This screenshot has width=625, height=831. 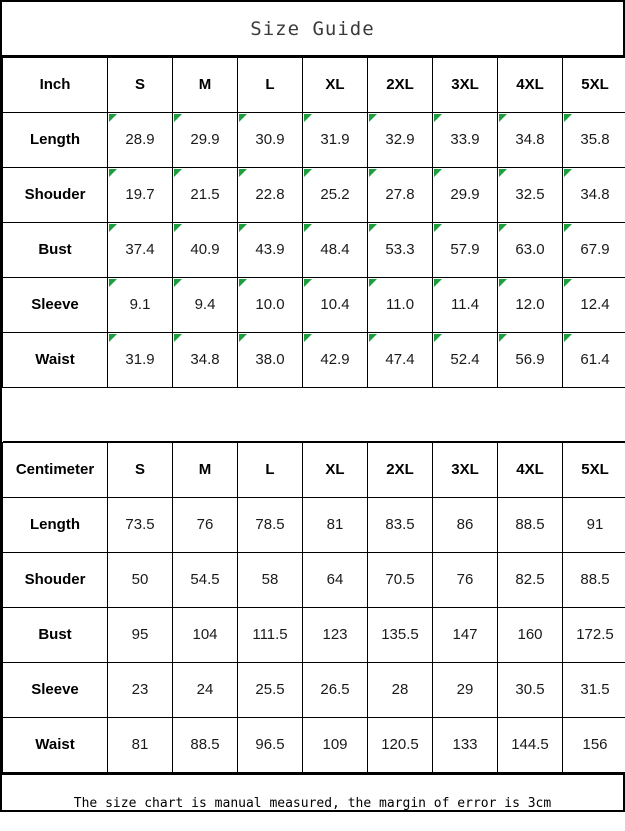 I want to click on table-cell: 28.9, so click(x=140, y=140).